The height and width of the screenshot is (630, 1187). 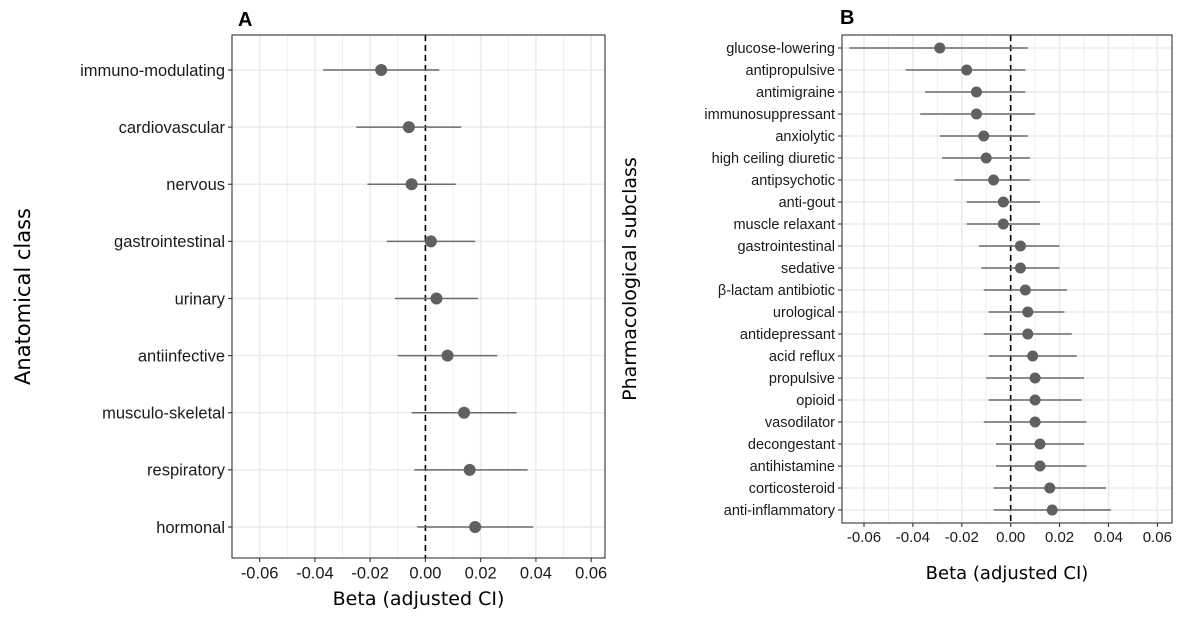 I want to click on category-label: antiinfective, so click(x=181, y=356).